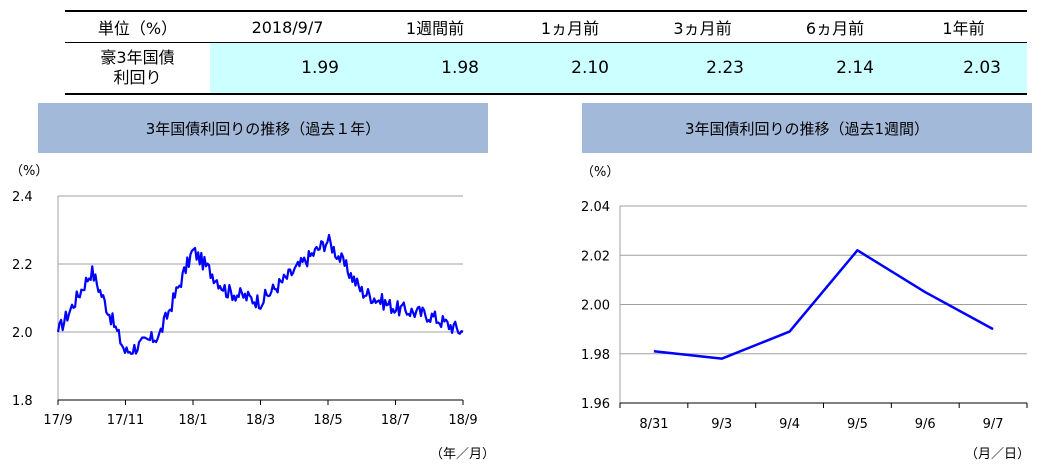 Image resolution: width=1047 pixels, height=476 pixels. What do you see at coordinates (835, 68) in the screenshot?
I see `value-6m: 2.14` at bounding box center [835, 68].